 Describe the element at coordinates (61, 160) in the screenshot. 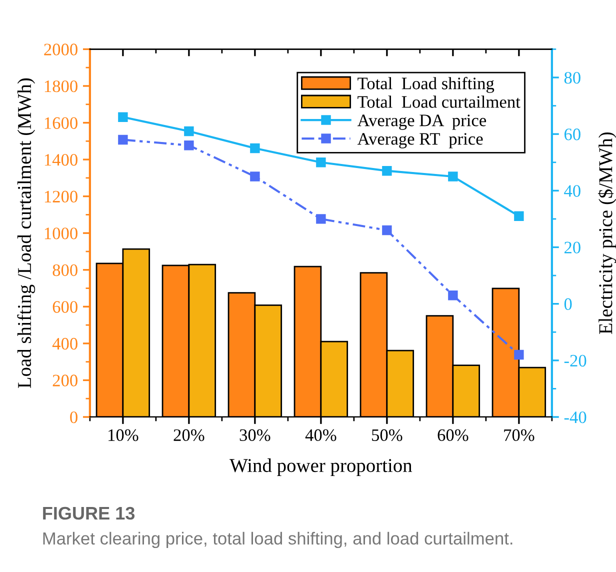

I see `y-tick-label: 1400` at that location.